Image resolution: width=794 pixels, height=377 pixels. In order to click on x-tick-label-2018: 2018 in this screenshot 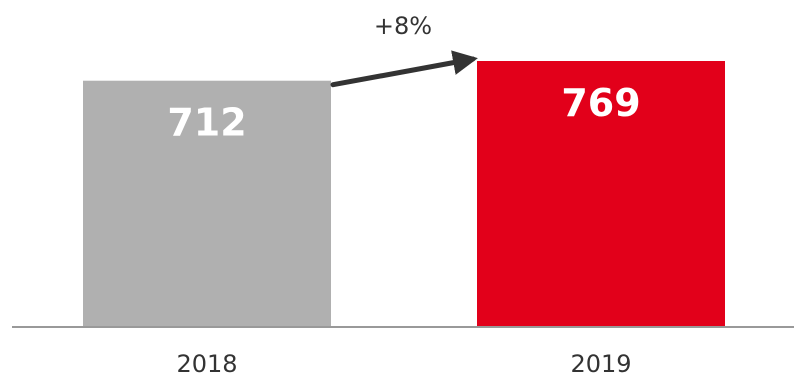, I will do `click(206, 363)`.